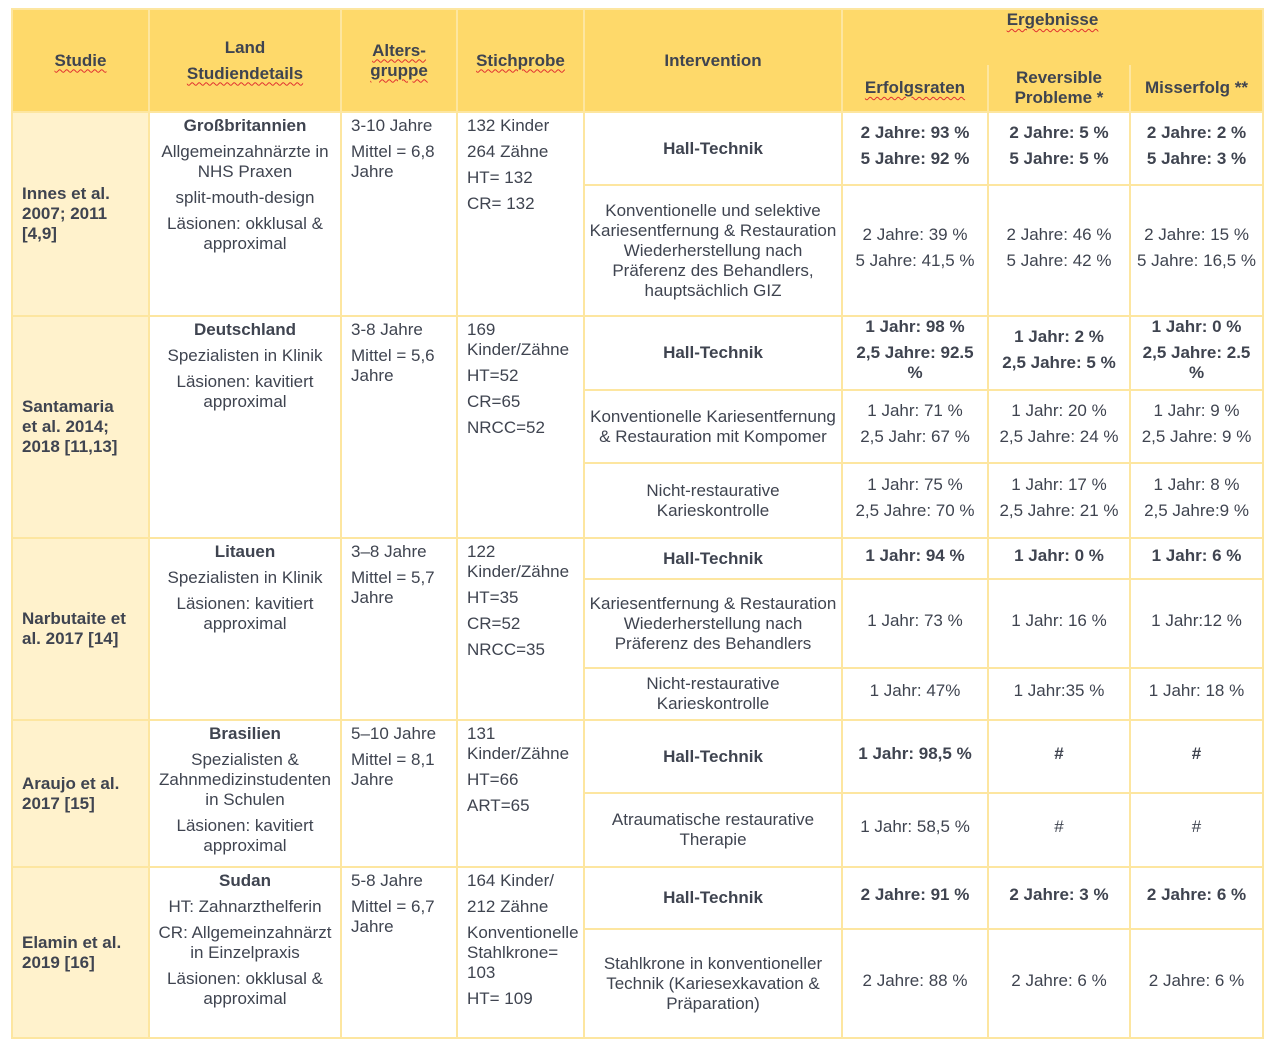 Image resolution: width=1271 pixels, height=1051 pixels. I want to click on age-group-line: Mittel = 6,7 Jahre, so click(393, 916).